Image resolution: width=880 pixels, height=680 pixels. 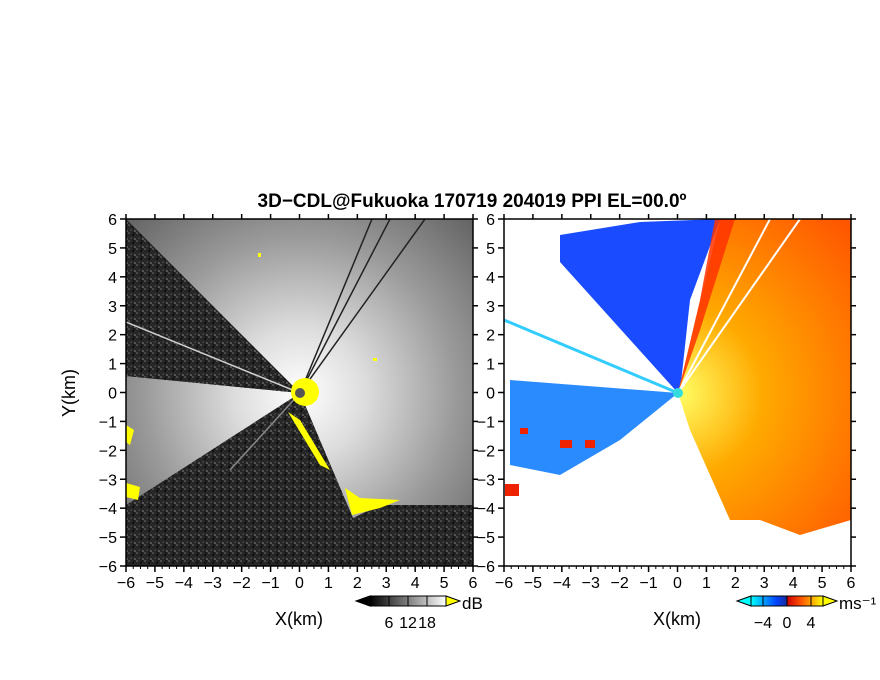 I want to click on reflectivity-colorbar: 6 12 18 dB, so click(x=418, y=613).